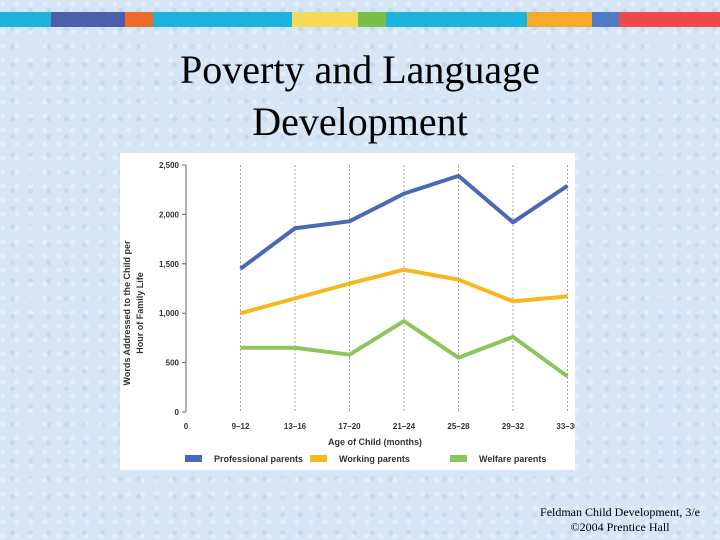 This screenshot has height=540, width=720. What do you see at coordinates (169, 214) in the screenshot?
I see `y-tick-label: 2,000` at bounding box center [169, 214].